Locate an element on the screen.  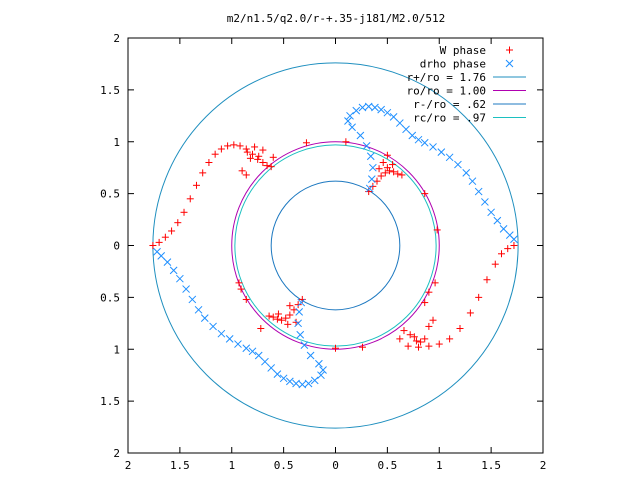
legend-label: W phase is located at coordinates (463, 50).